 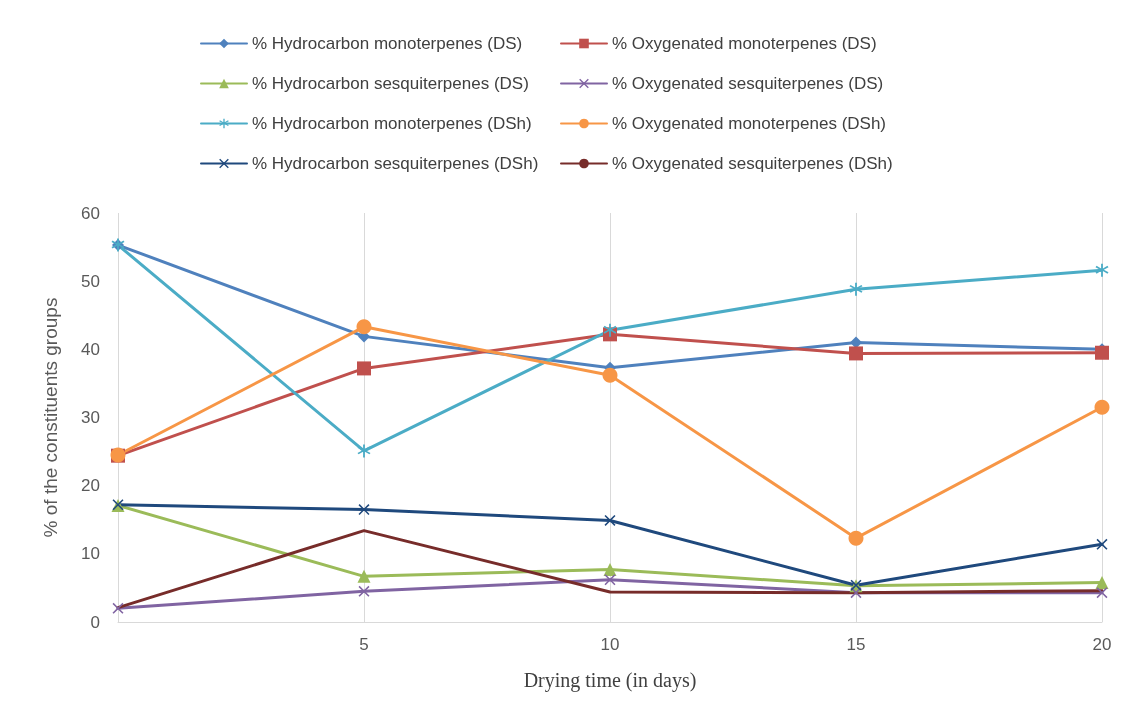 What do you see at coordinates (392, 123) in the screenshot?
I see `legend-label: % Hydrocarbon monoterpenes (DSh)` at bounding box center [392, 123].